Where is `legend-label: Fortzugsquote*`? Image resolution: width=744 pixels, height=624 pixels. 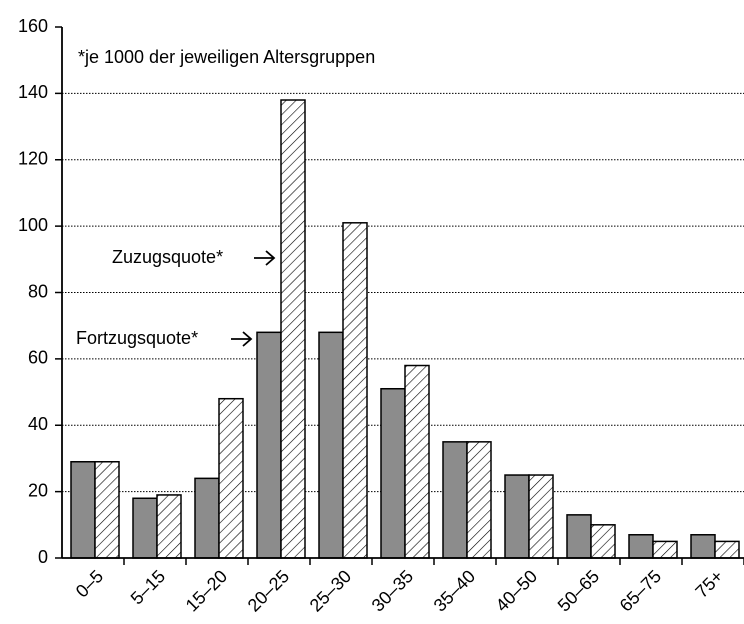 legend-label: Fortzugsquote* is located at coordinates (137, 338).